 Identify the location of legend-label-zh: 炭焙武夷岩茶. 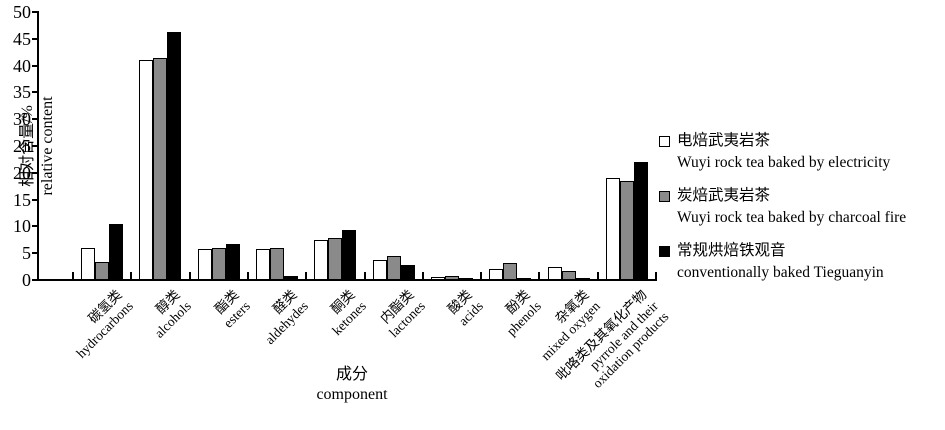
(724, 195).